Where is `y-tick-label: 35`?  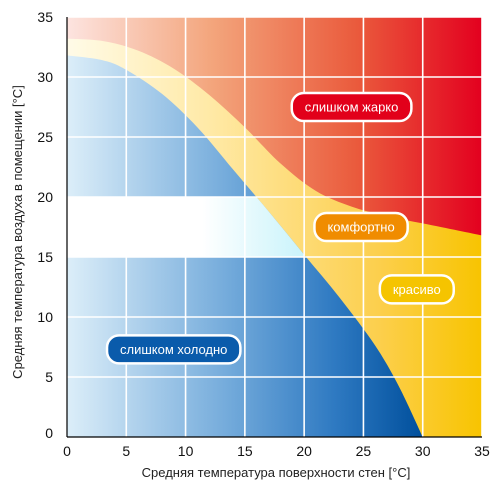
y-tick-label: 35 is located at coordinates (45, 17).